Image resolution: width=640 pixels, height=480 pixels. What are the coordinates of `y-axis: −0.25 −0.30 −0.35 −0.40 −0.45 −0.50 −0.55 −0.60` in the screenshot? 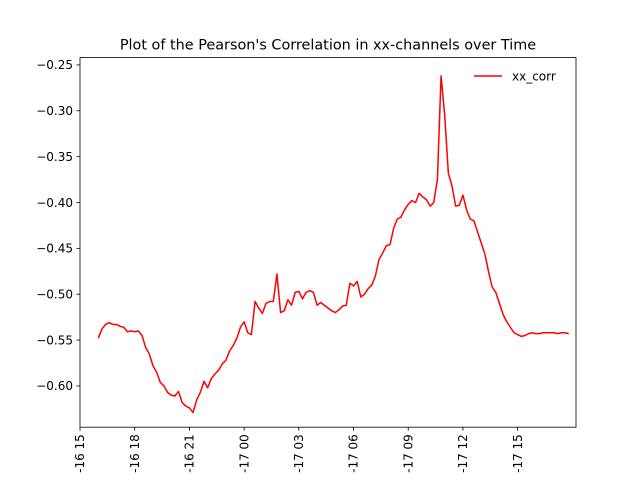 It's located at (58, 225).